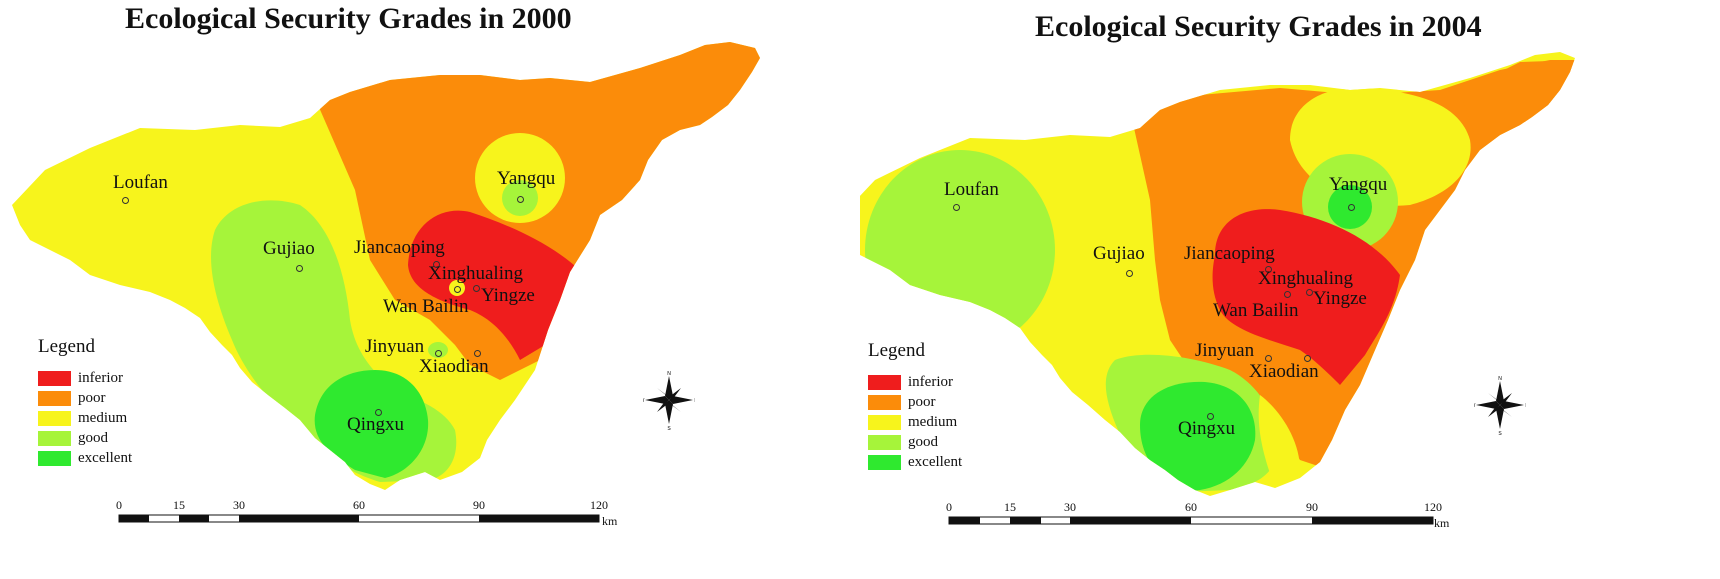 This screenshot has width=1720, height=579. I want to click on scale-tick: 30, so click(1070, 507).